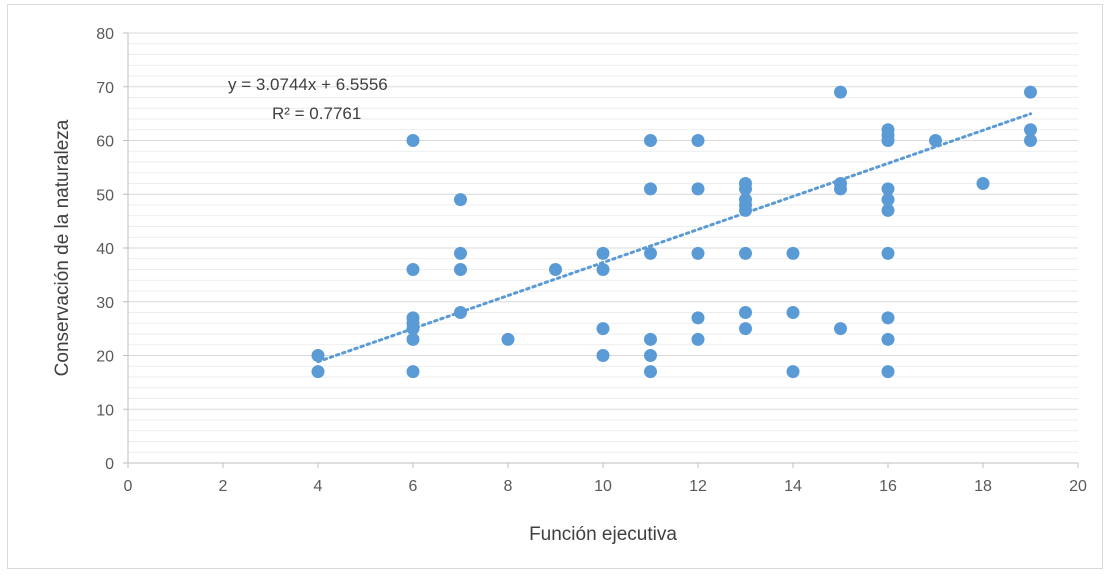  What do you see at coordinates (1078, 486) in the screenshot?
I see `x-tick-label: 20` at bounding box center [1078, 486].